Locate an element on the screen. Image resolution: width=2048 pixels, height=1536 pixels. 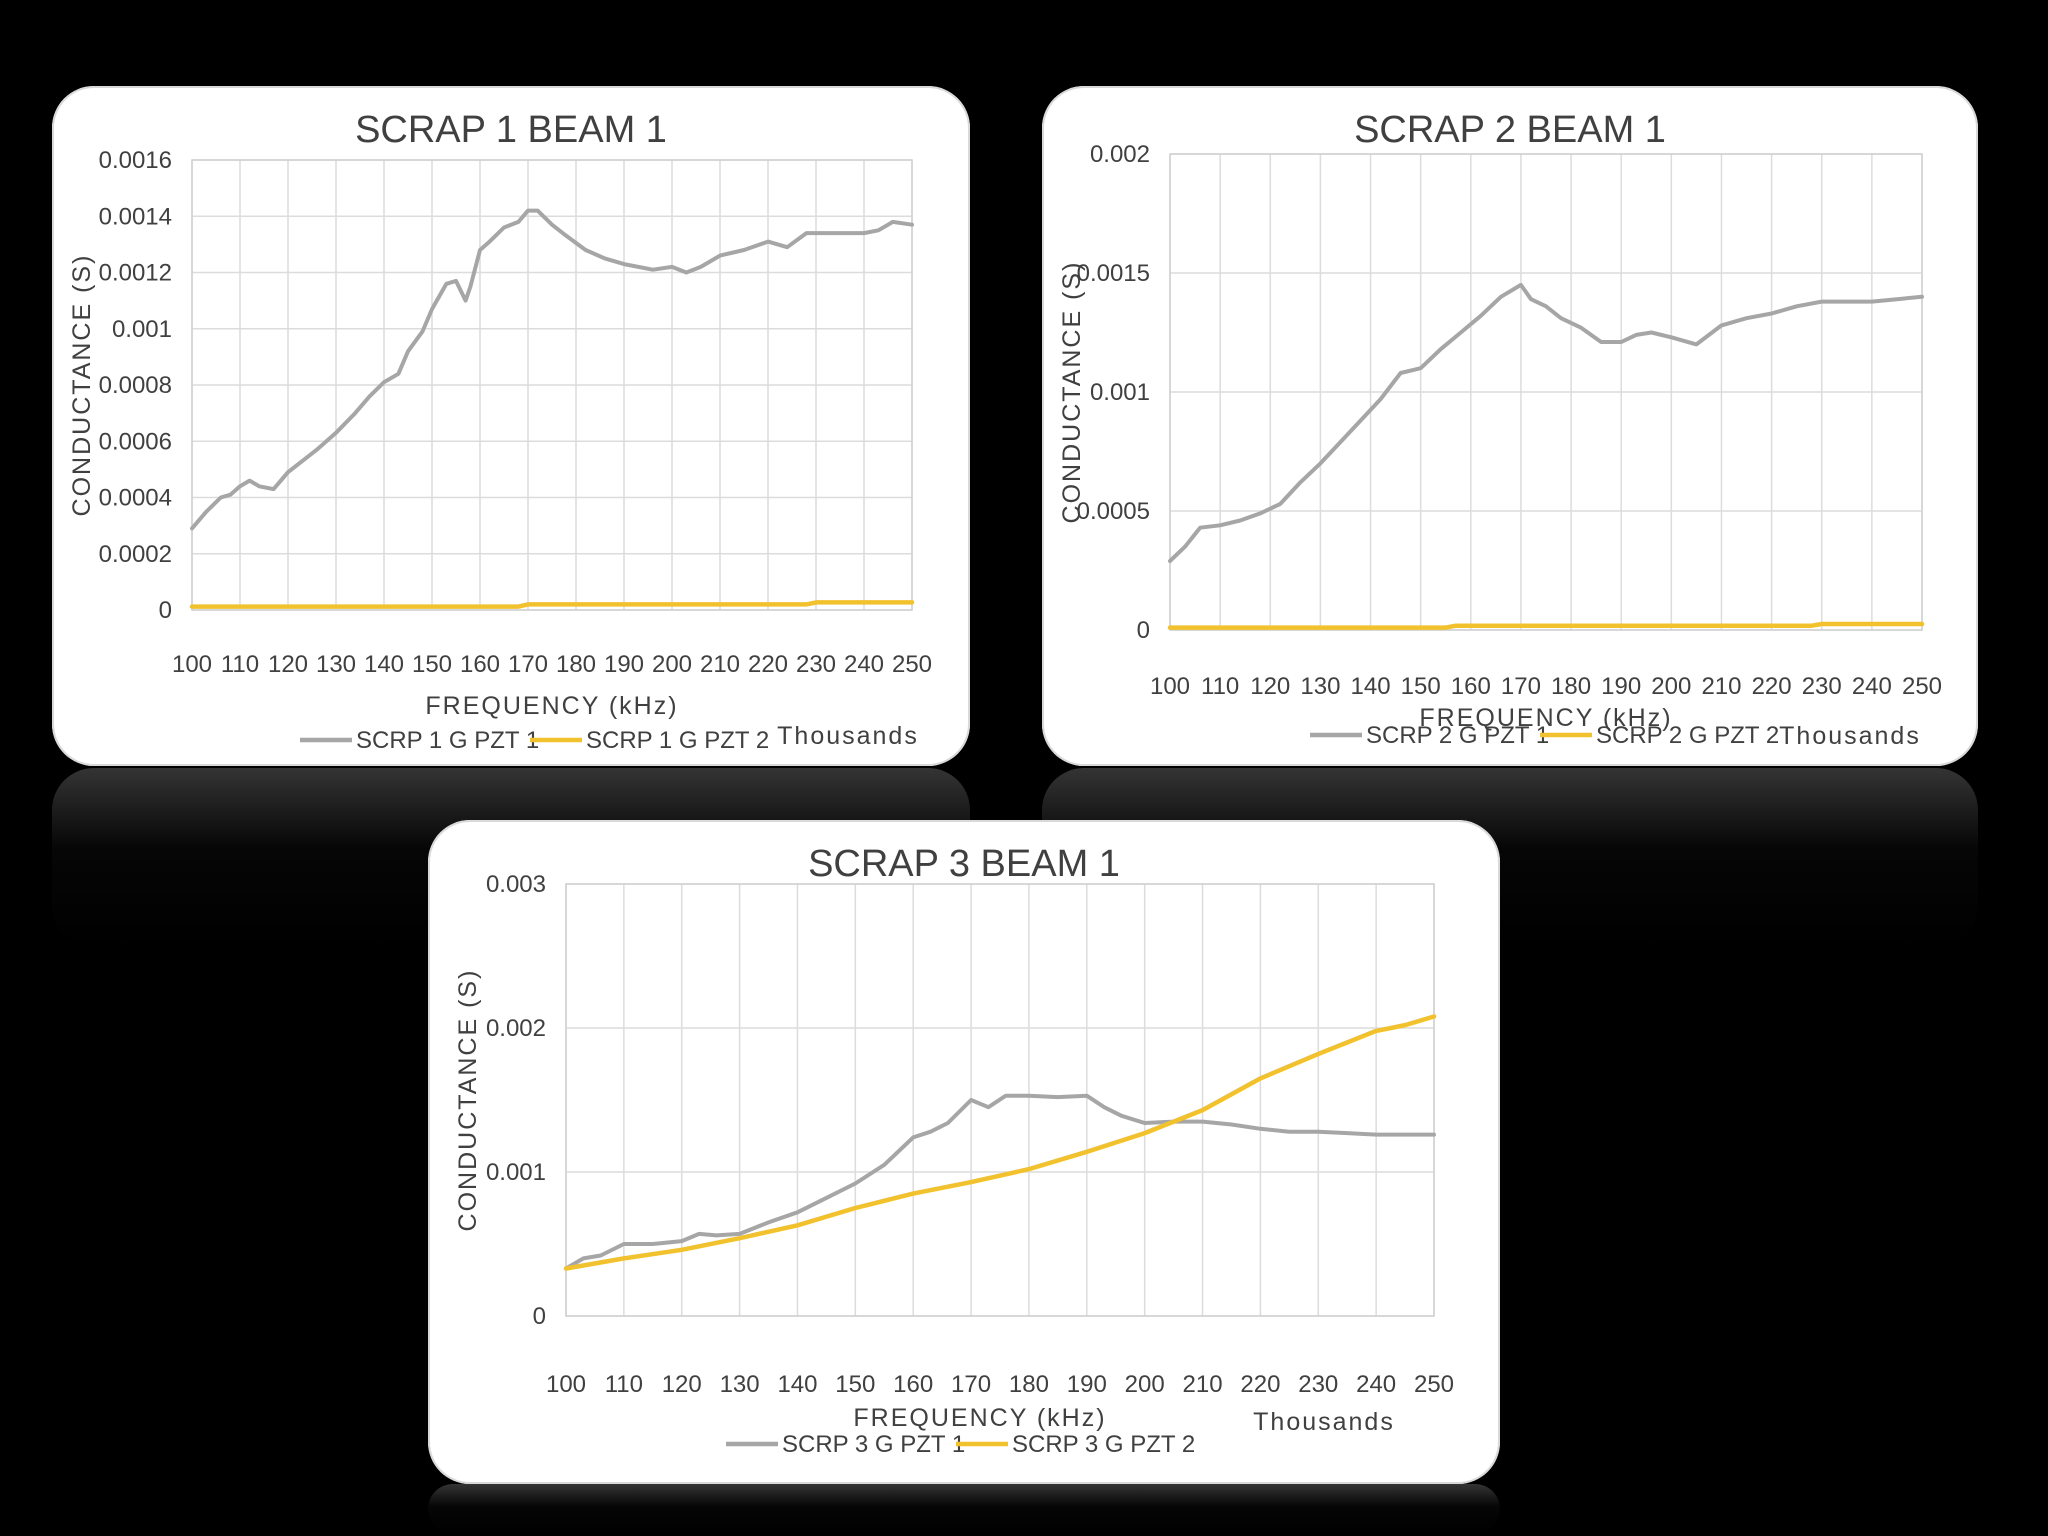
legend-entry: SCRP 1 G PZT 1 is located at coordinates (447, 740).